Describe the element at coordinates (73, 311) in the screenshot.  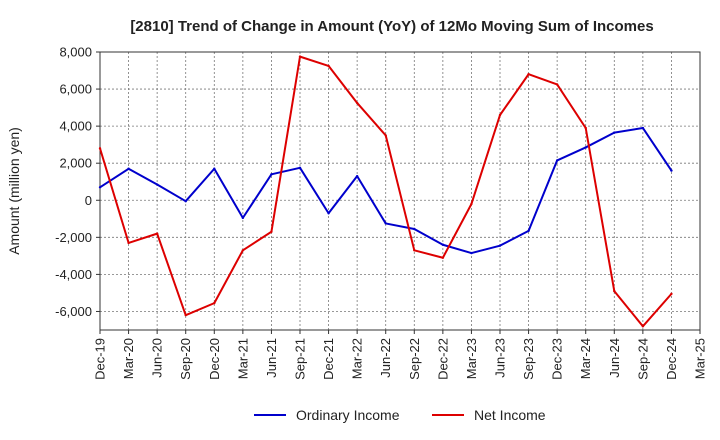
I see `y-tick-label: -6,000` at that location.